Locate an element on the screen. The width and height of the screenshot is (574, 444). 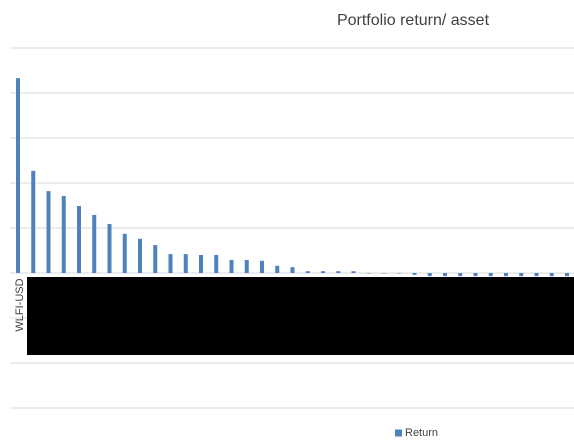
legend-label: Return is located at coordinates (421, 433).